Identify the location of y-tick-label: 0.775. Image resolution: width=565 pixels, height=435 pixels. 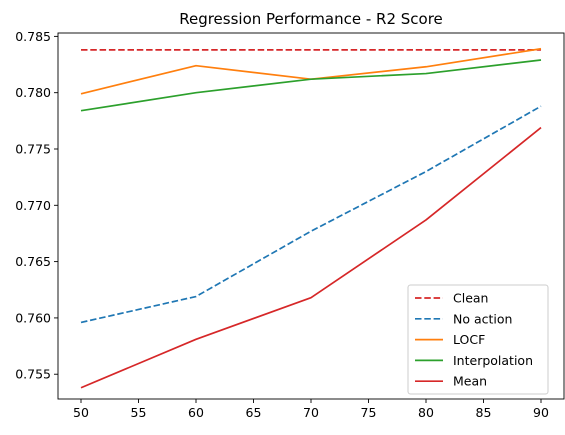
(33, 148).